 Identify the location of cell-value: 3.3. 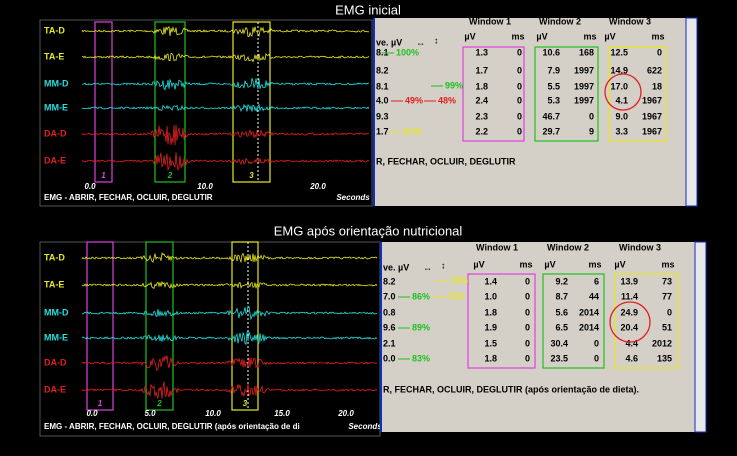
(621, 131).